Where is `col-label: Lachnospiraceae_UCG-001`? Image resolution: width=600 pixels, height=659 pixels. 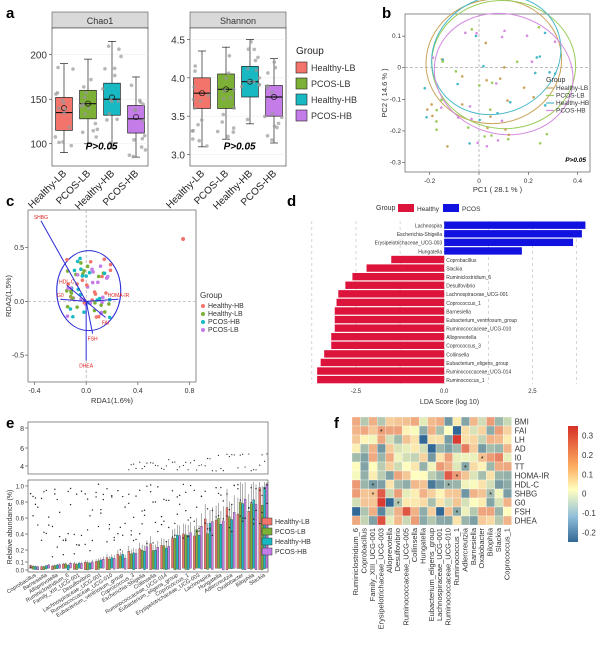 col-label: Lachnospiraceae_UCG-001 is located at coordinates (439, 574).